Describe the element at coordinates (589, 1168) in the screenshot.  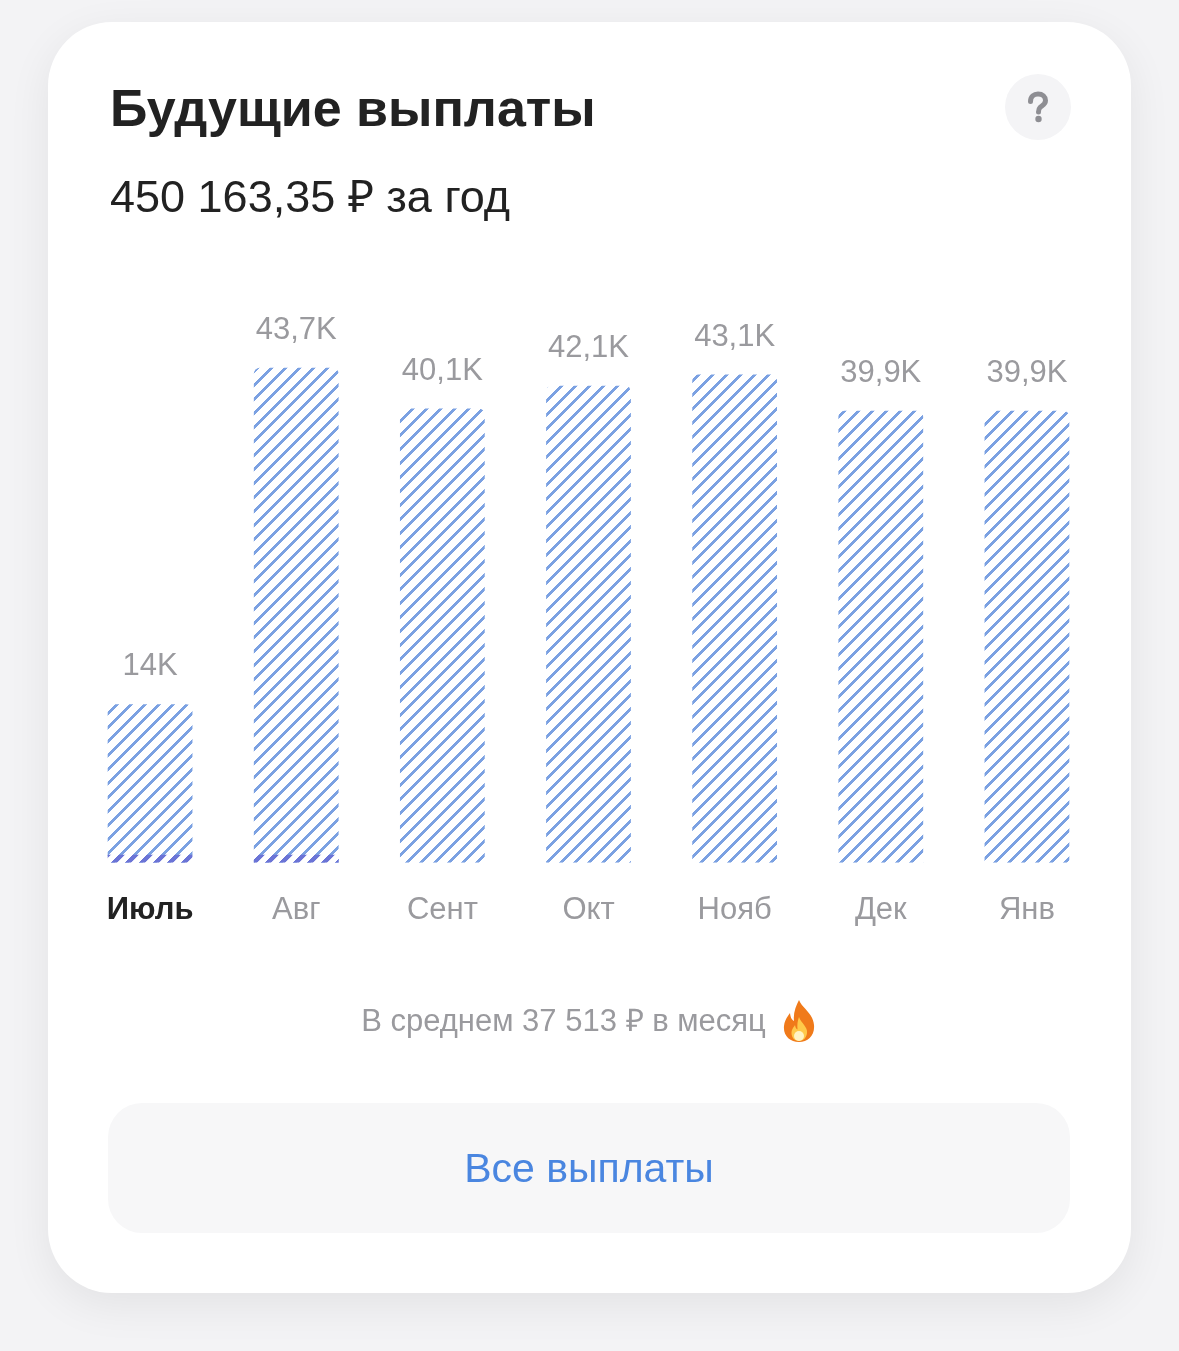
I see `text: Все выплаты` at that location.